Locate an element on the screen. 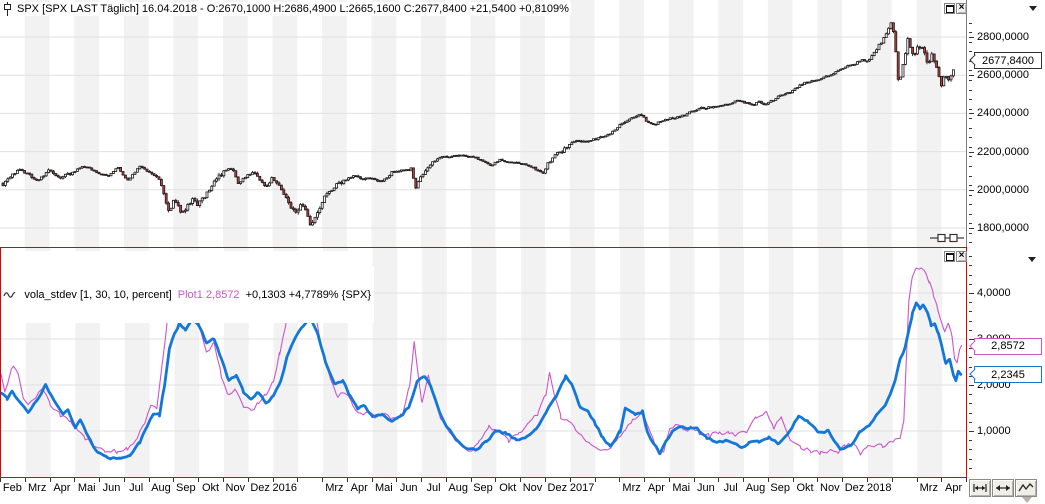 The width and height of the screenshot is (1045, 504). panel1-close-button: × is located at coordinates (961, 8).